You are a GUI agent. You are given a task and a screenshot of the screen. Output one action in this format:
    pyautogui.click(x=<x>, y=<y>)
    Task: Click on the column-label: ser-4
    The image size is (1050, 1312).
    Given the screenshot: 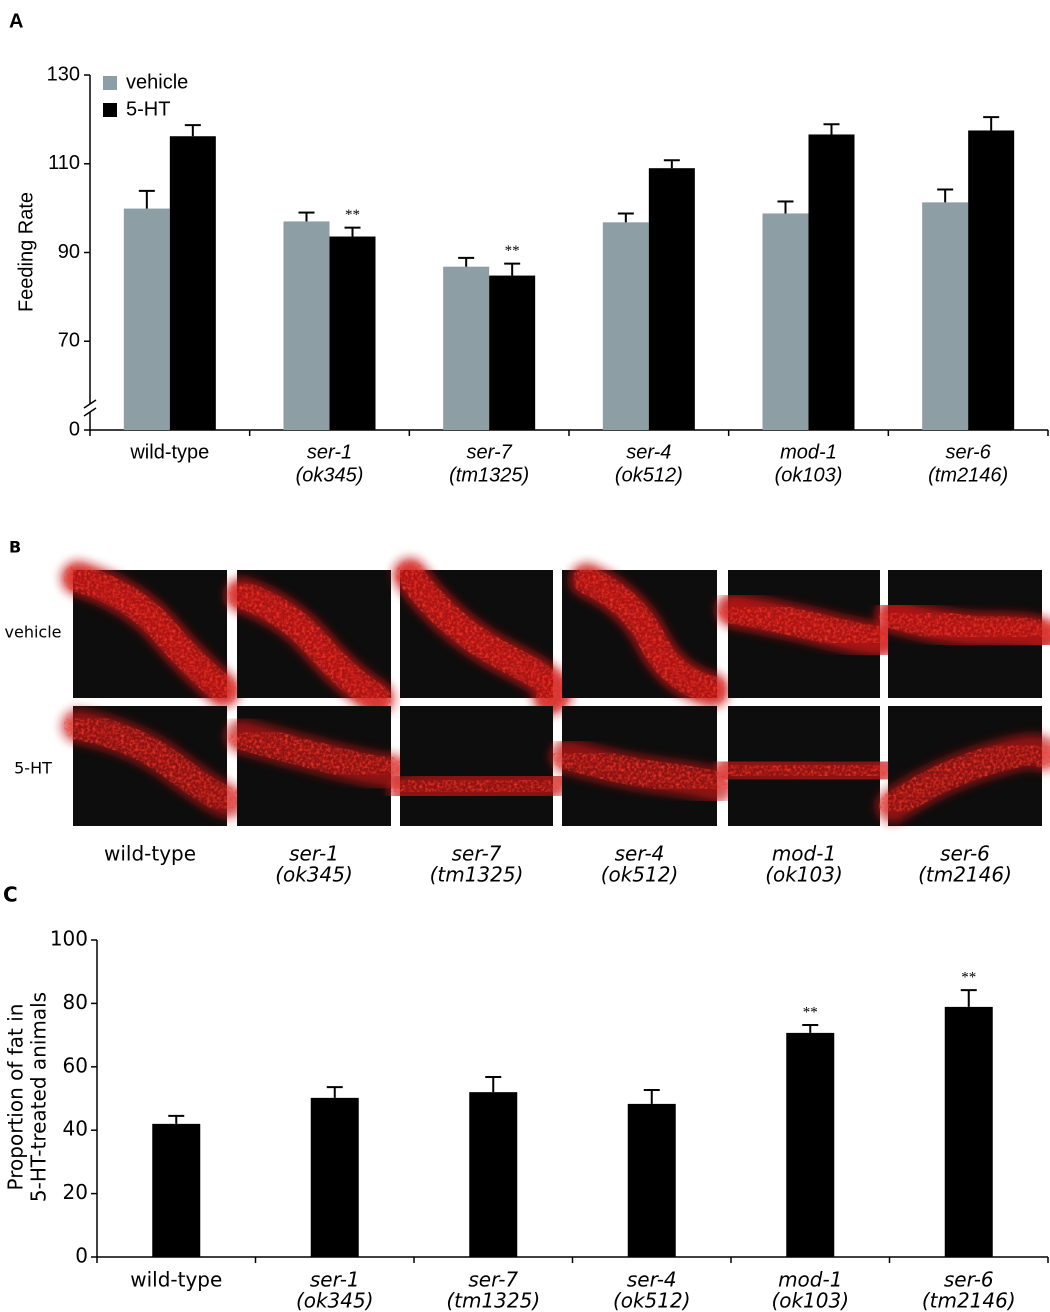 What is the action you would take?
    pyautogui.click(x=640, y=854)
    